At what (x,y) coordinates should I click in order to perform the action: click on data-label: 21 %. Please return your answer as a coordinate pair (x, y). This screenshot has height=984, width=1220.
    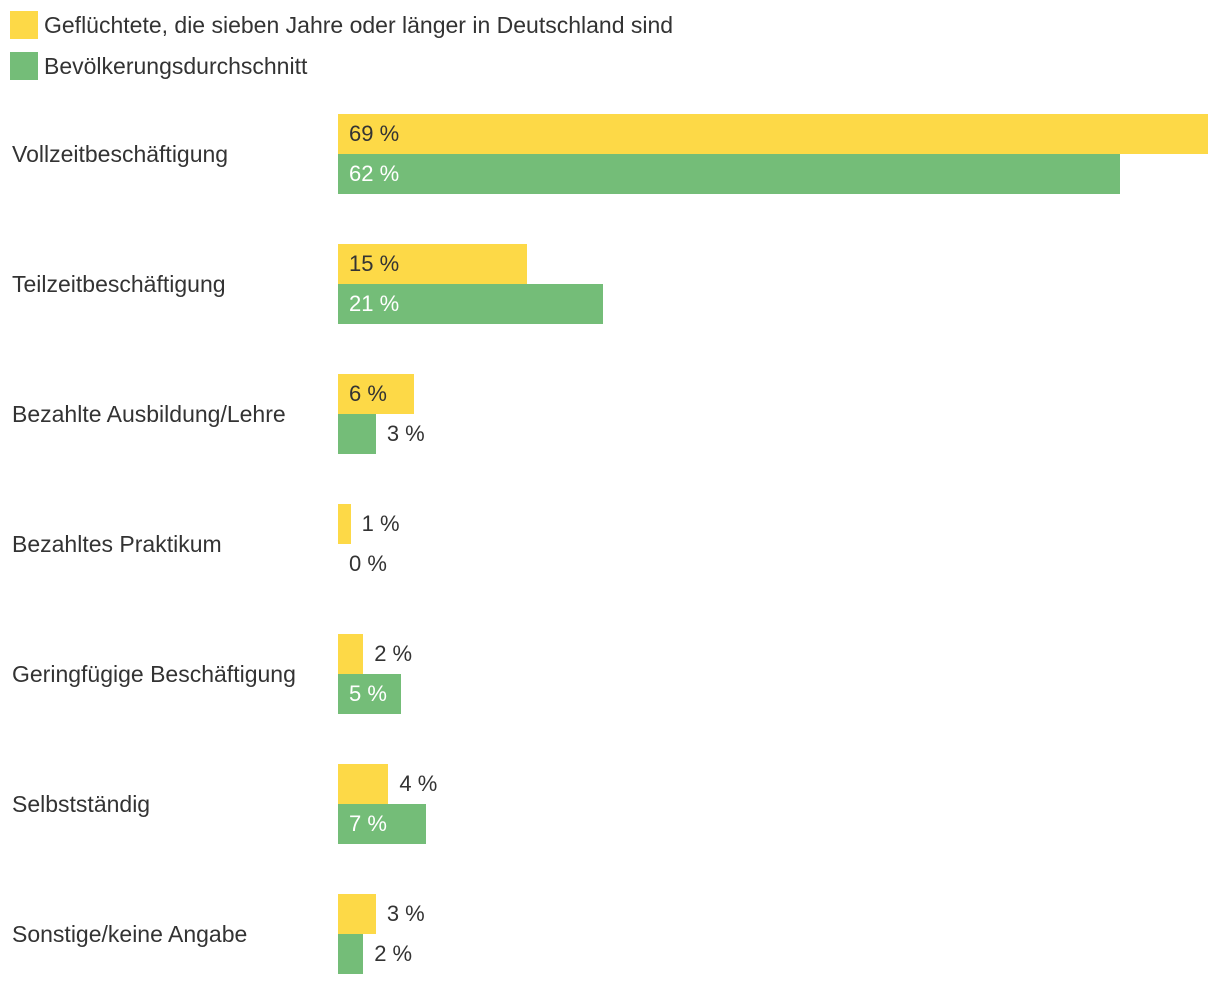
    Looking at the image, I should click on (374, 303).